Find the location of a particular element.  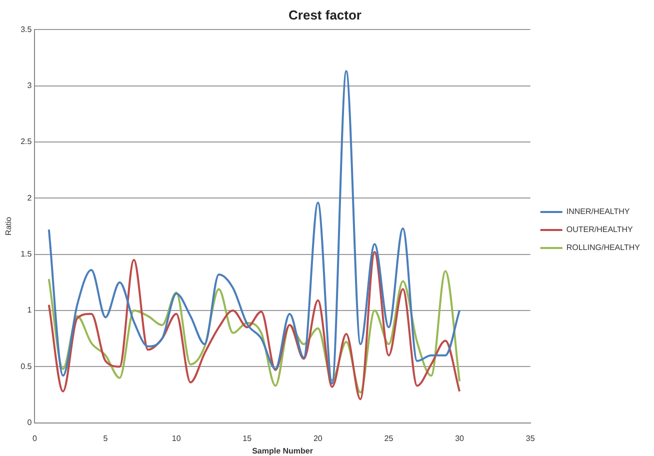

x-tick-label: 10 is located at coordinates (177, 438).